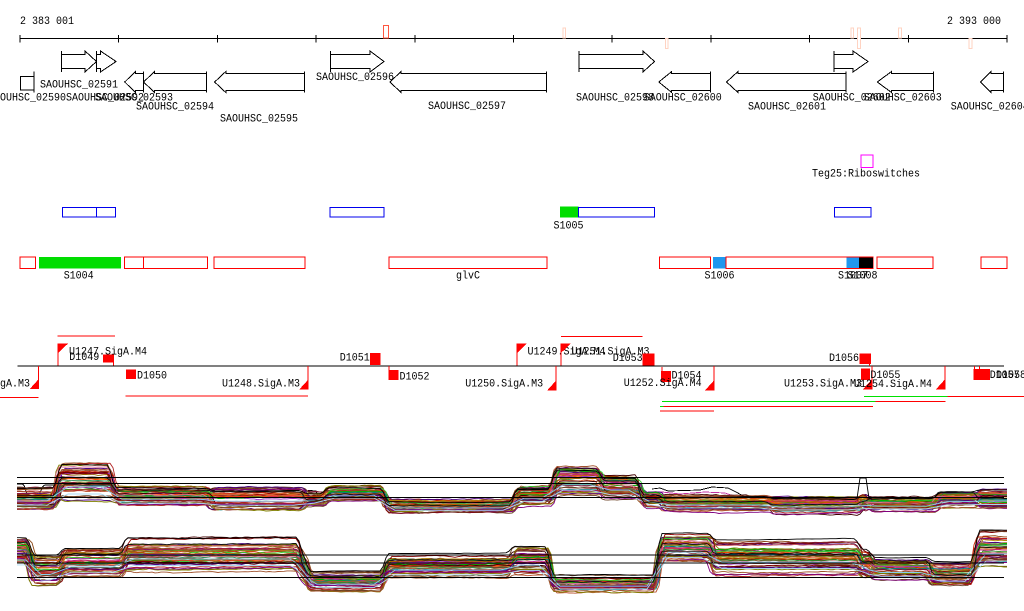 The height and width of the screenshot is (611, 1024). I want to click on svg-text: SAOUHSC_02591, so click(79, 86).